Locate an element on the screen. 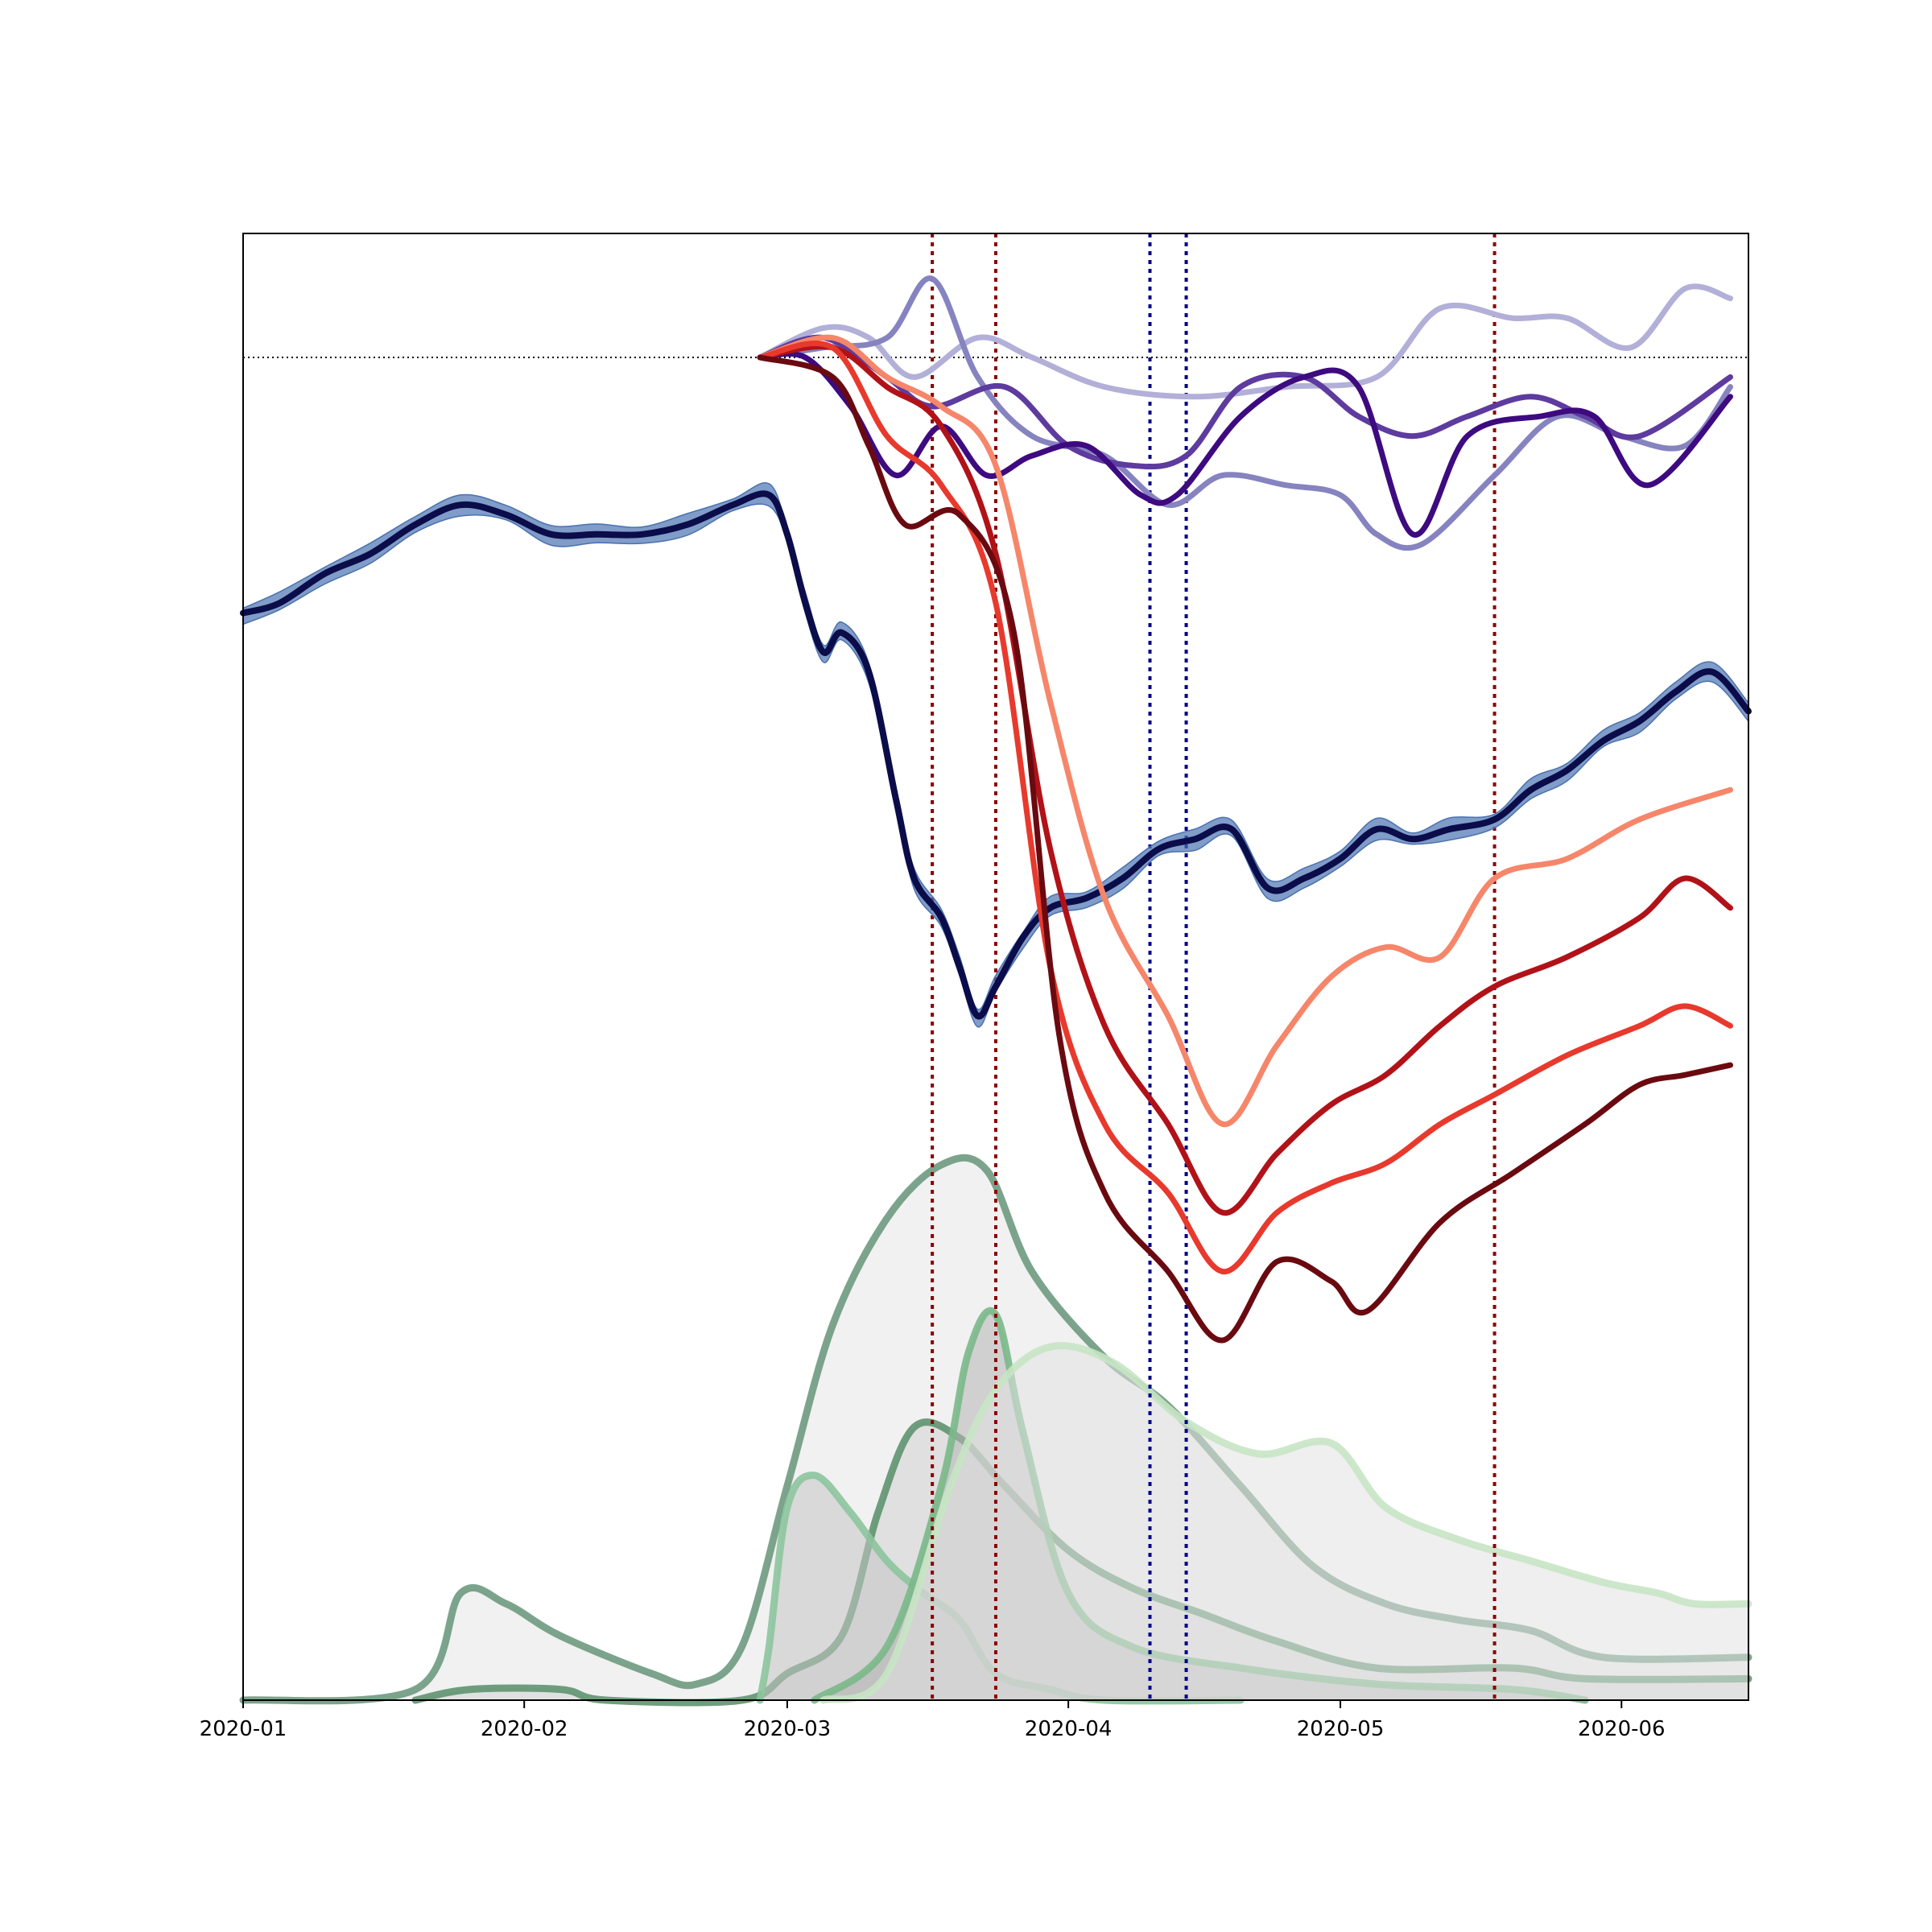 The image size is (1932, 1932). purple-series-layer is located at coordinates (1245, 413).